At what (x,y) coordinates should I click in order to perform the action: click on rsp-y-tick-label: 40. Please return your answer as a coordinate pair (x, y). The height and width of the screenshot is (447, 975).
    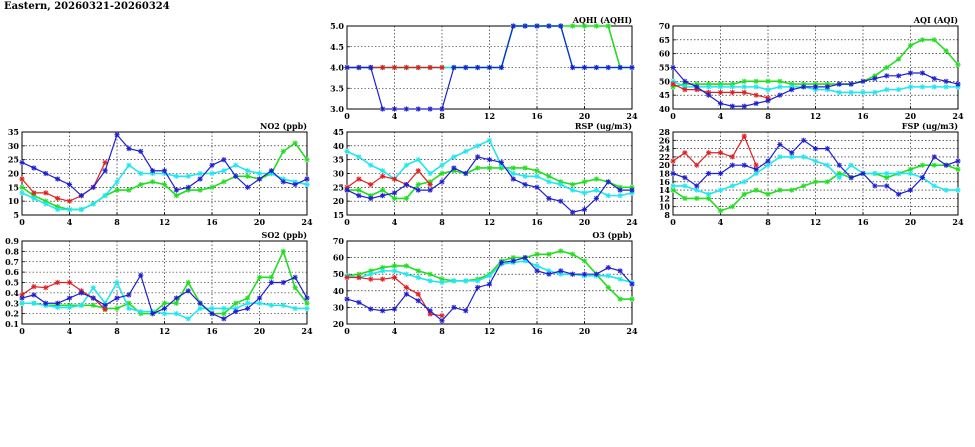
    Looking at the image, I should click on (339, 146).